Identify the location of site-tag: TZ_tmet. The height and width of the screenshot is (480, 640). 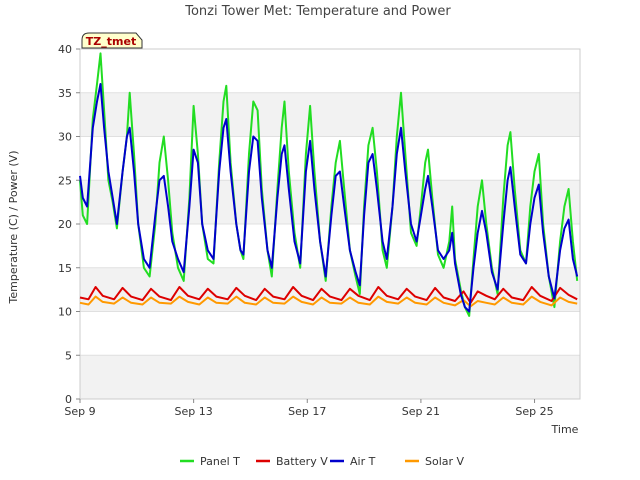
(112, 40).